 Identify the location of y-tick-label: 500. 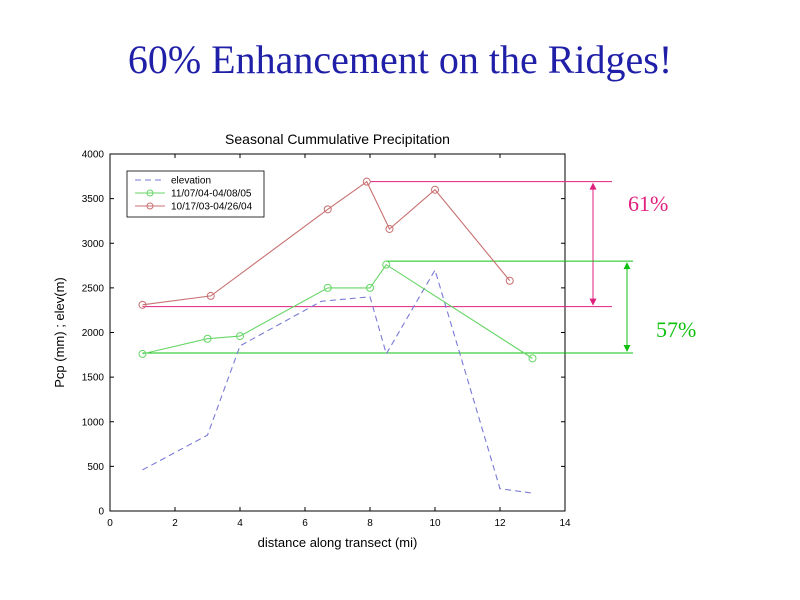
(95, 467).